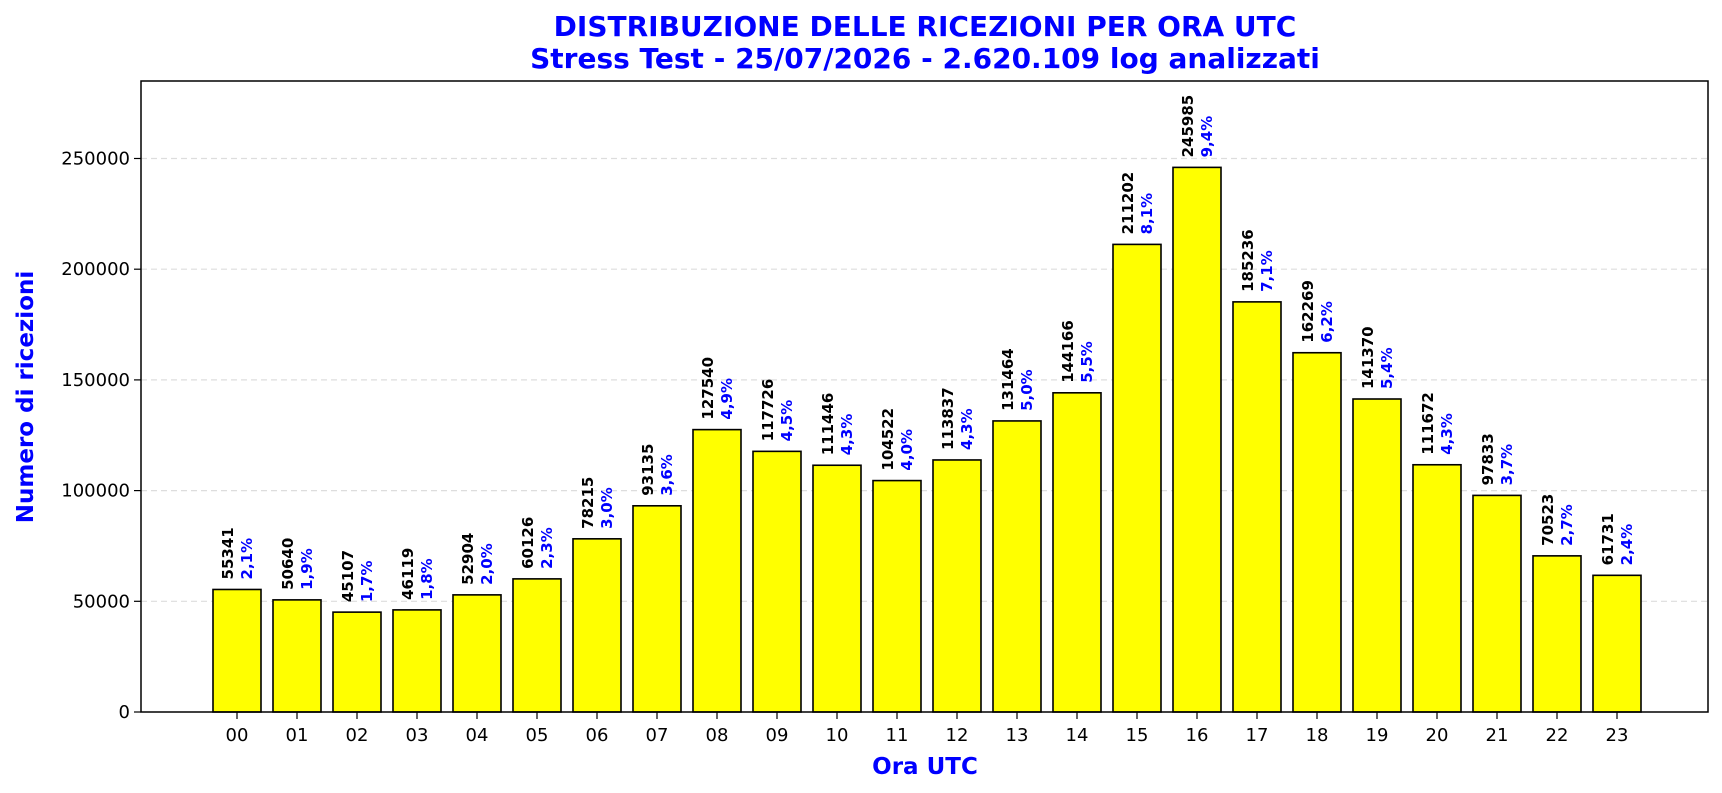 This screenshot has height=793, width=1722. What do you see at coordinates (1128, 203) in the screenshot?
I see `bar-value-label: 211202` at bounding box center [1128, 203].